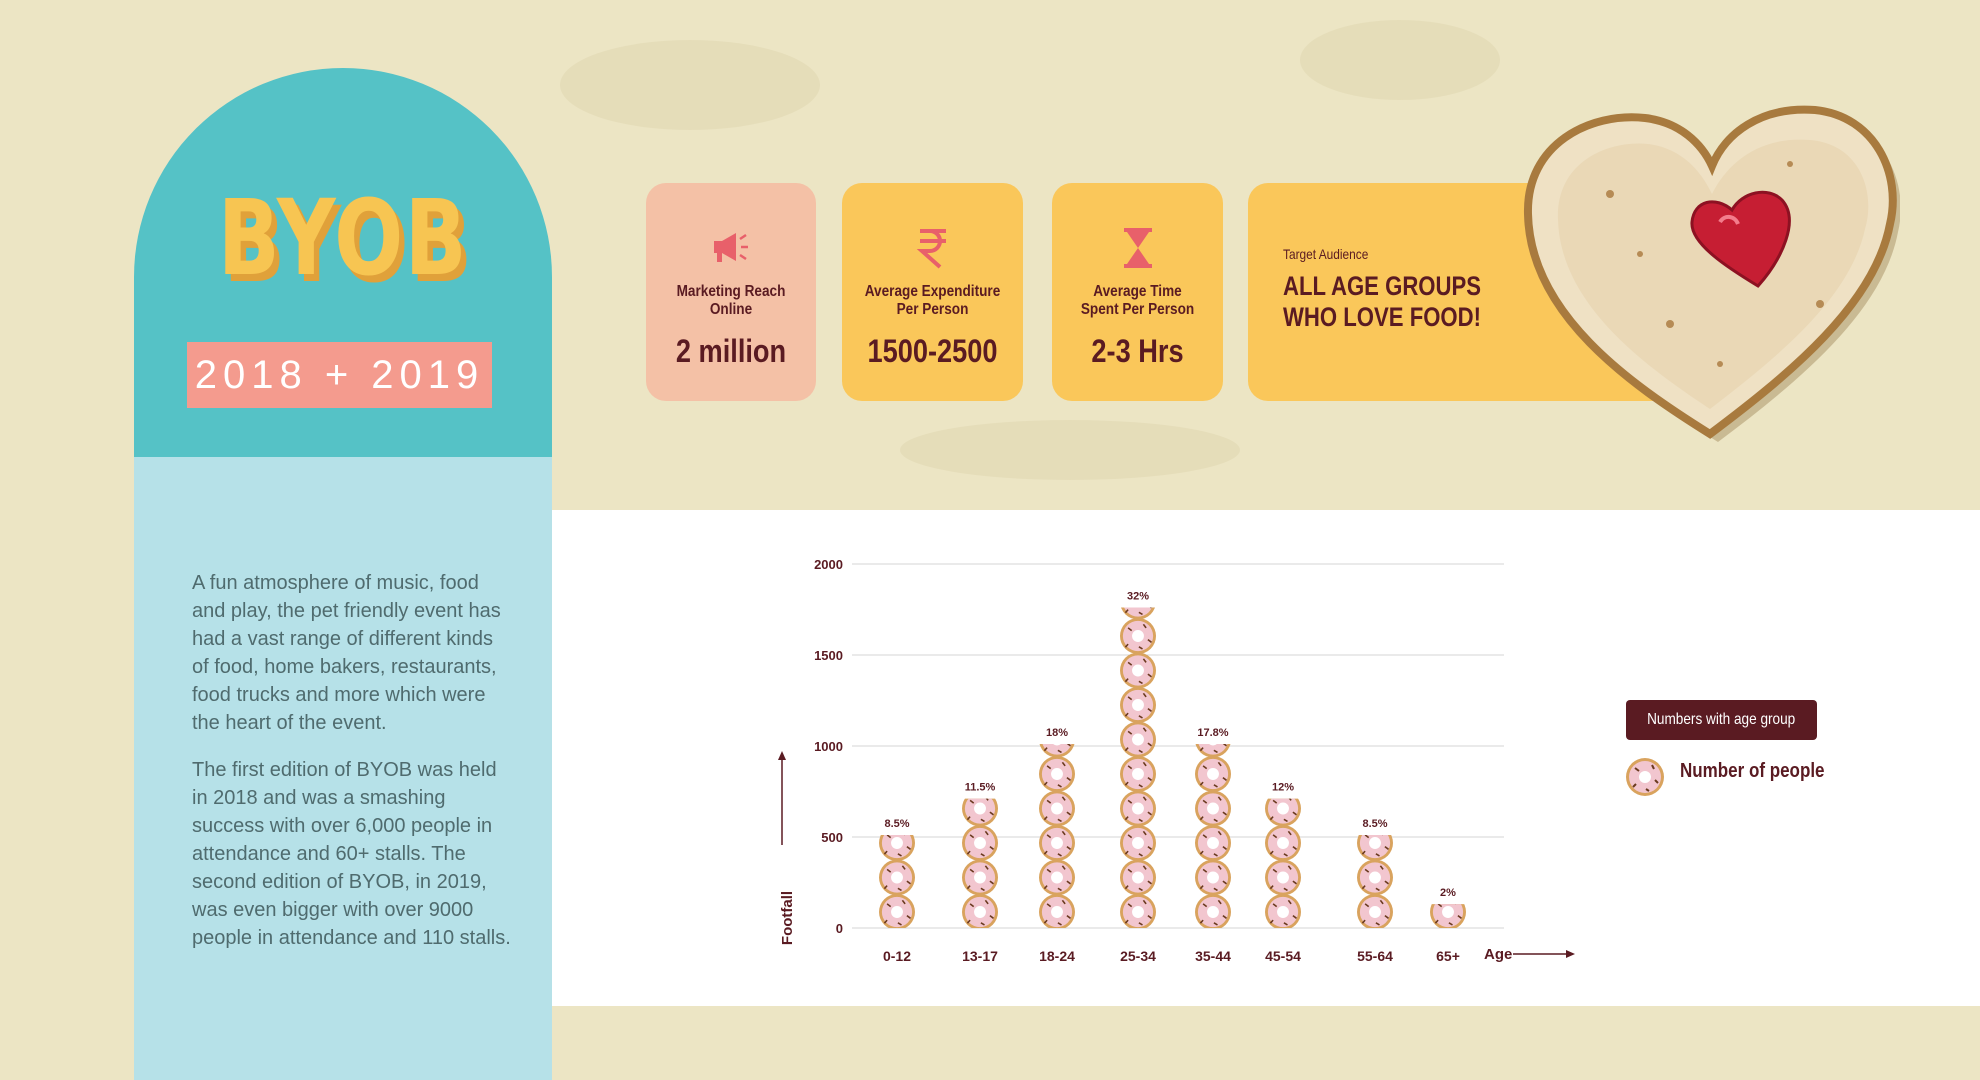  I want to click on year-badge: 2018 + 2019, so click(339, 375).